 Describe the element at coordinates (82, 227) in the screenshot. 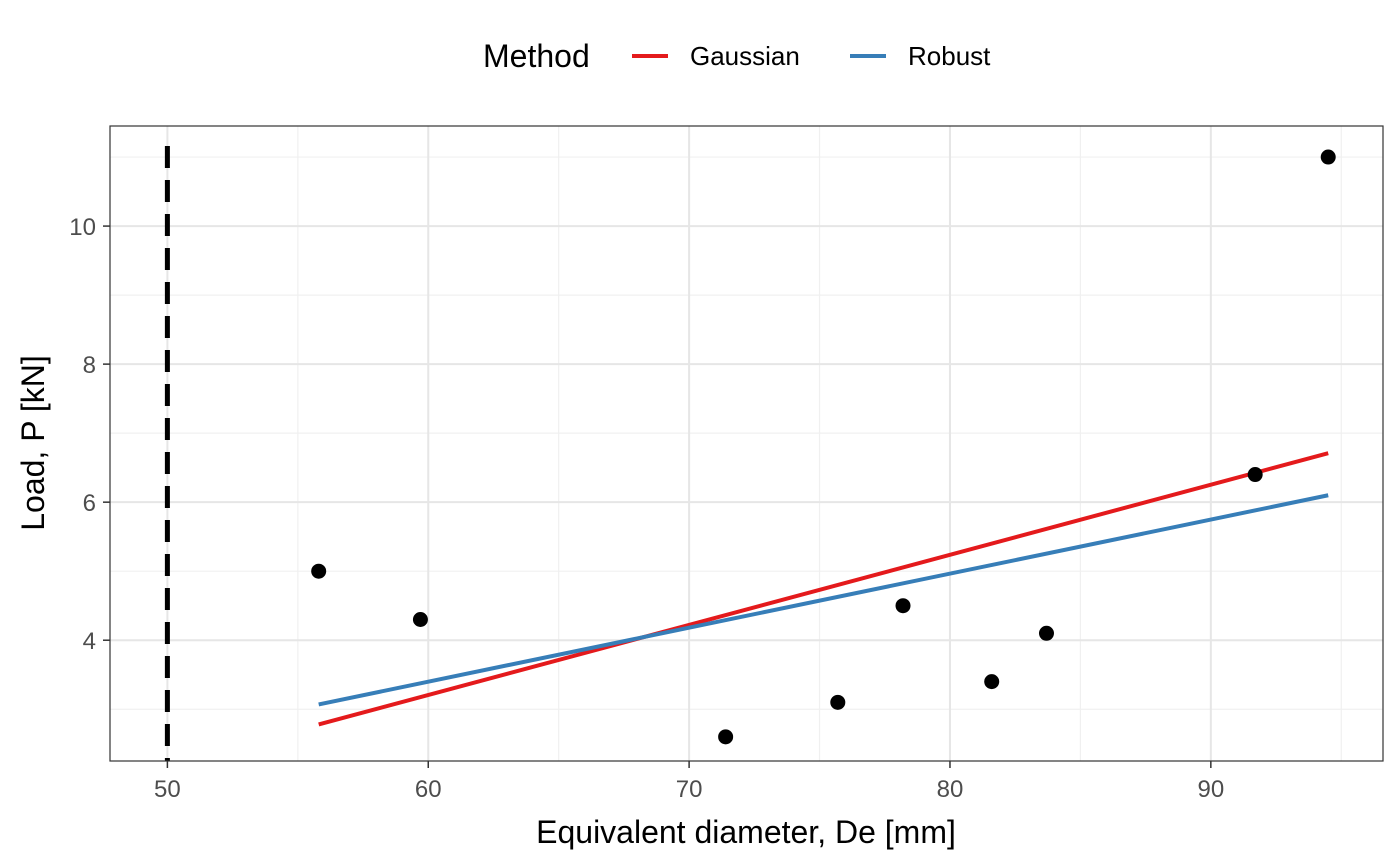

I see `y-tick-label: 10` at that location.